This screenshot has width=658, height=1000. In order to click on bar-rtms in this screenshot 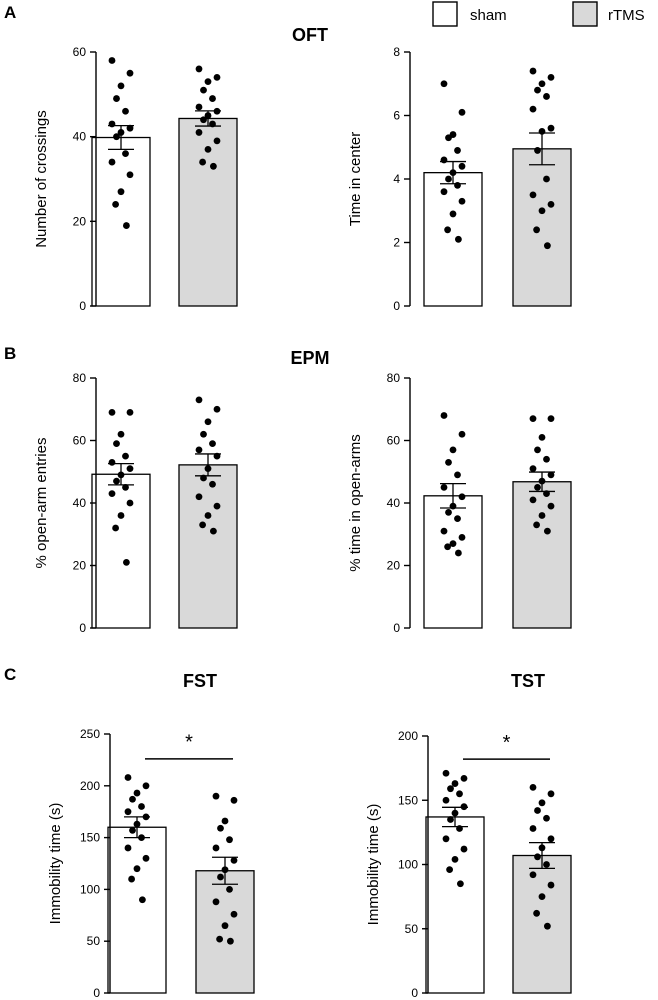, I will do `click(542, 555)`.